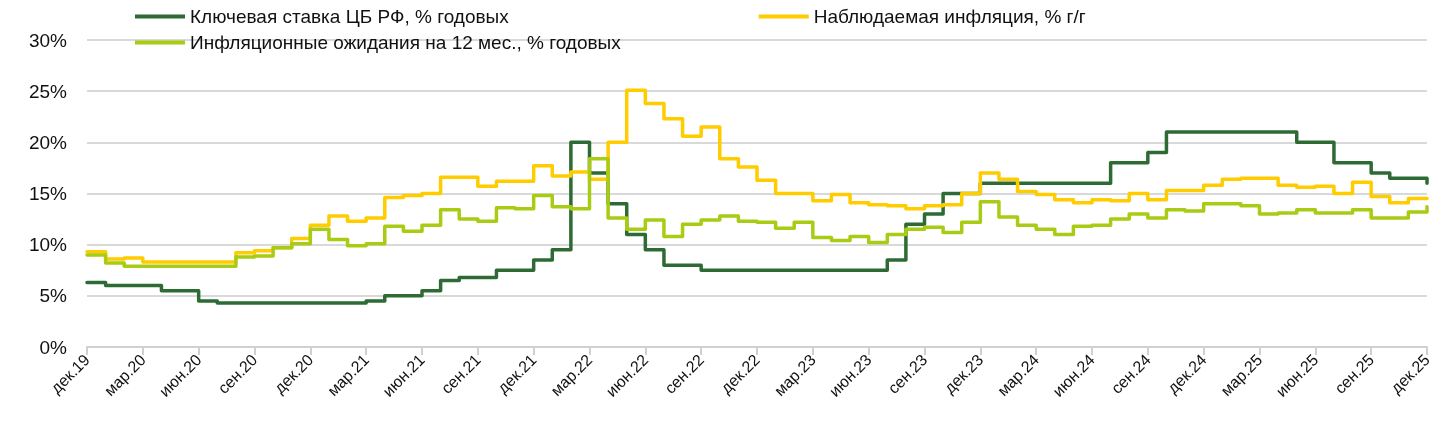 The width and height of the screenshot is (1437, 435). What do you see at coordinates (48, 40) in the screenshot?
I see `y-tick-label: 30%` at bounding box center [48, 40].